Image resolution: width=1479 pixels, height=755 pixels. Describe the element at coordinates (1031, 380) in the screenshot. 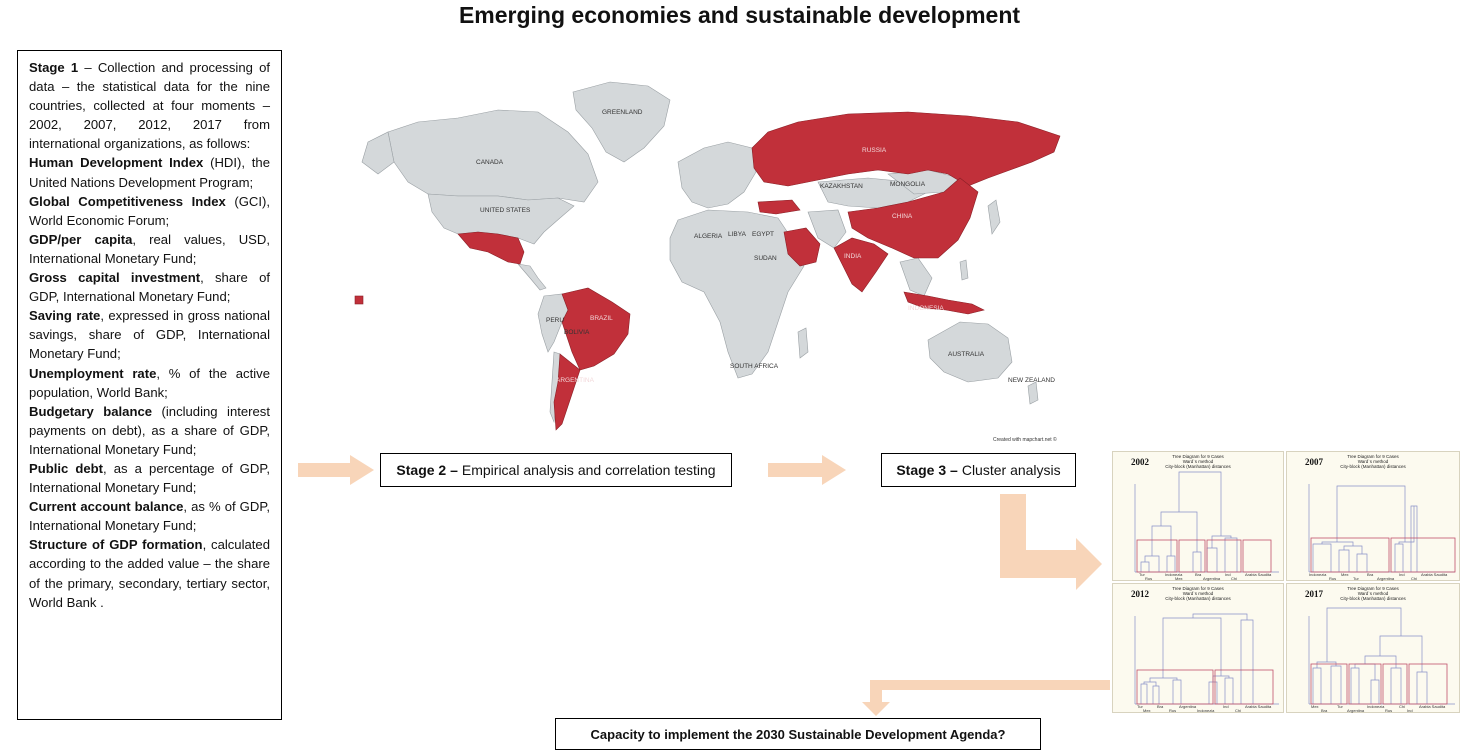

I see `label-new-zealand: NEW ZEALAND` at that location.